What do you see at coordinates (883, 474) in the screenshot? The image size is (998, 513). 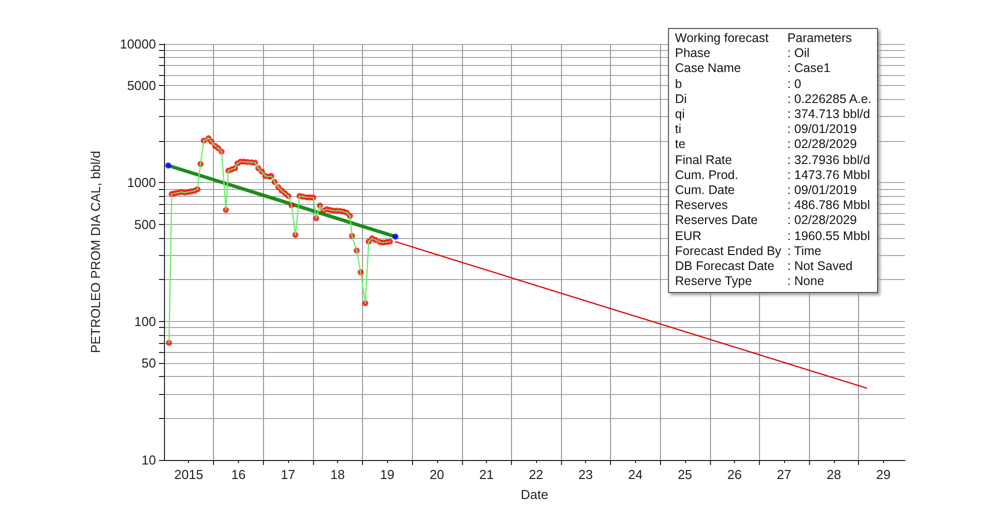 I see `x-tick-label: 29` at bounding box center [883, 474].